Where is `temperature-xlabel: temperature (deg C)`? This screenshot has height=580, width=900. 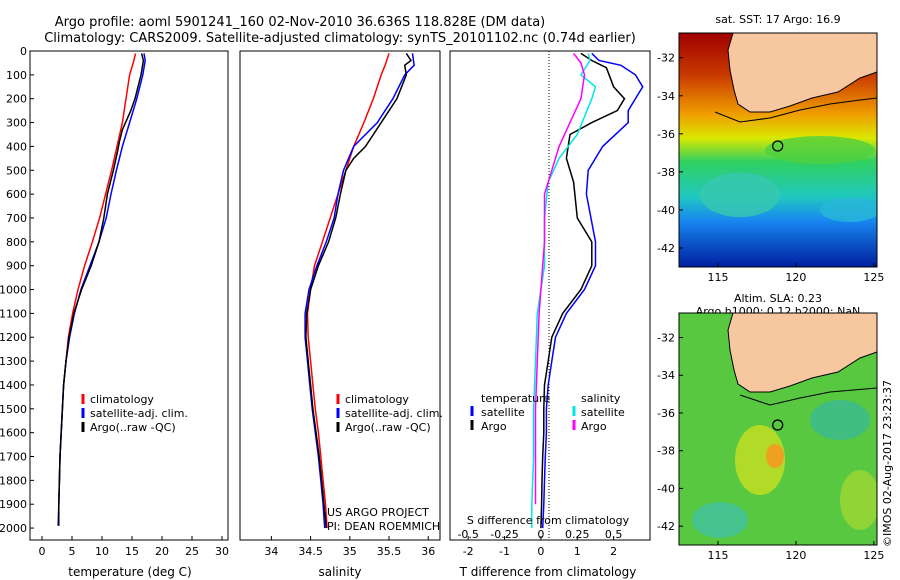
temperature-xlabel: temperature (deg C) is located at coordinates (129, 572).